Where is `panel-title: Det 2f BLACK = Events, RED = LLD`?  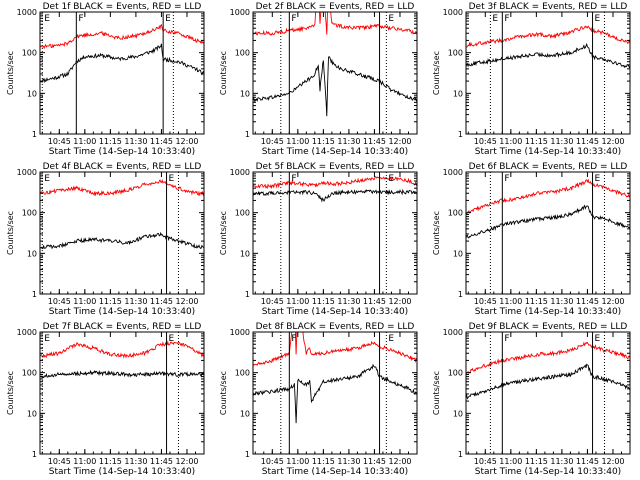 panel-title: Det 2f BLACK = Events, RED = LLD is located at coordinates (335, 7).